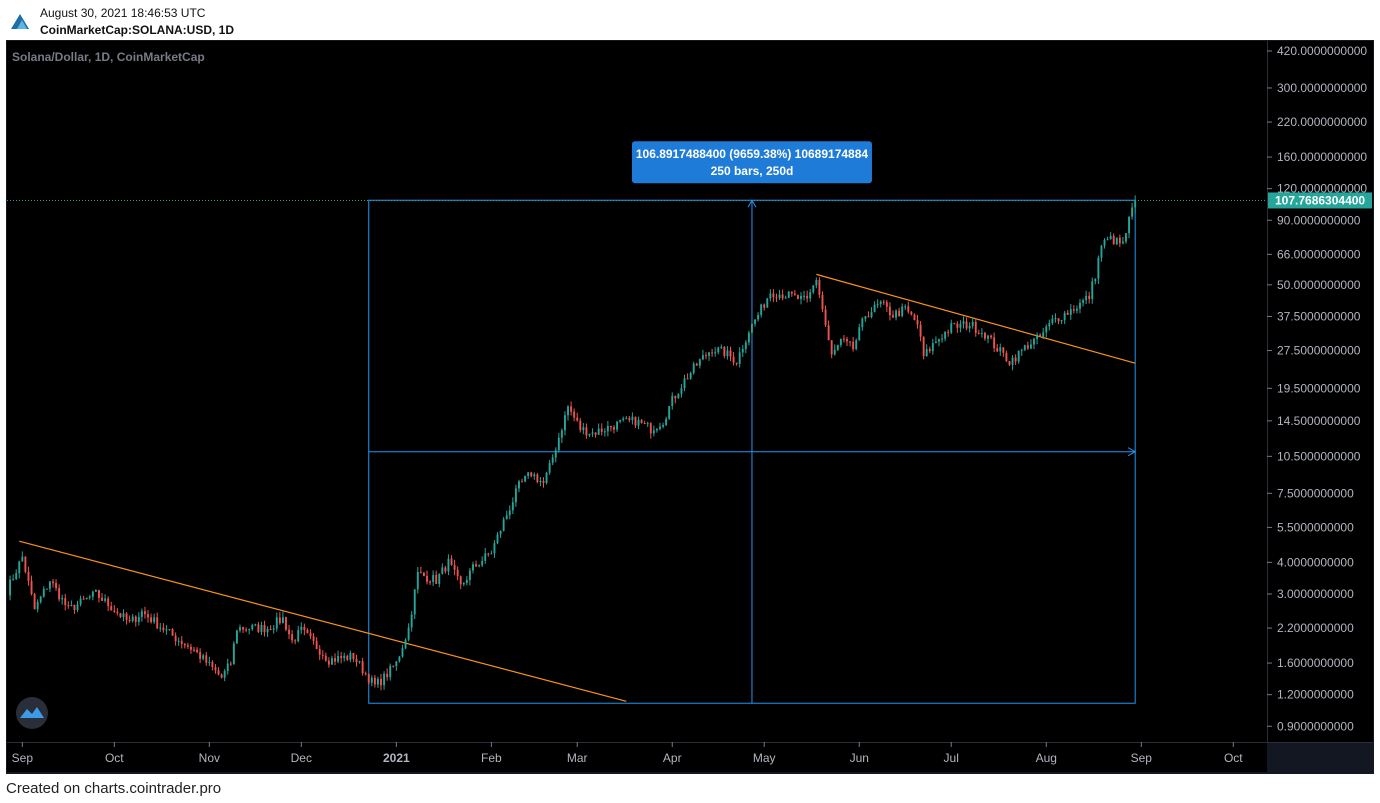  I want to click on y-tick-label: 1.2000000000, so click(1315, 695).